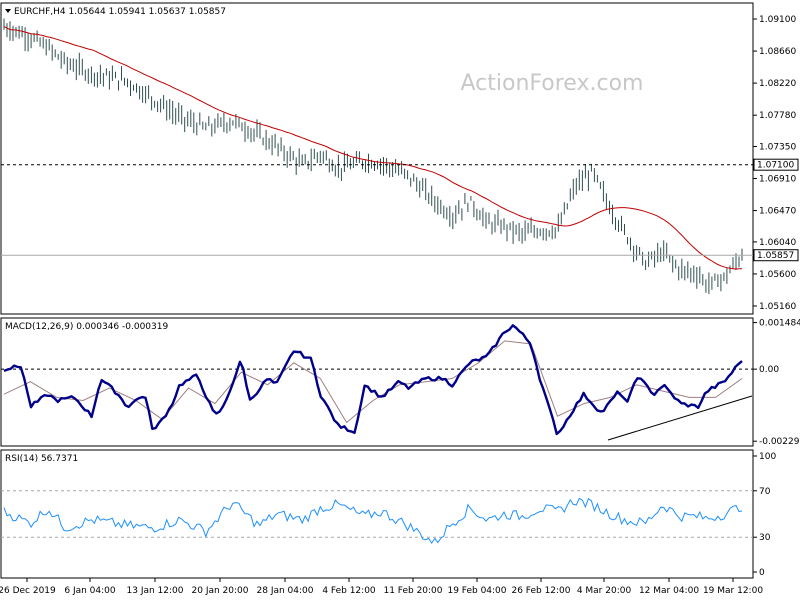 This screenshot has width=800, height=600. I want to click on level-label: 1.07100, so click(775, 166).